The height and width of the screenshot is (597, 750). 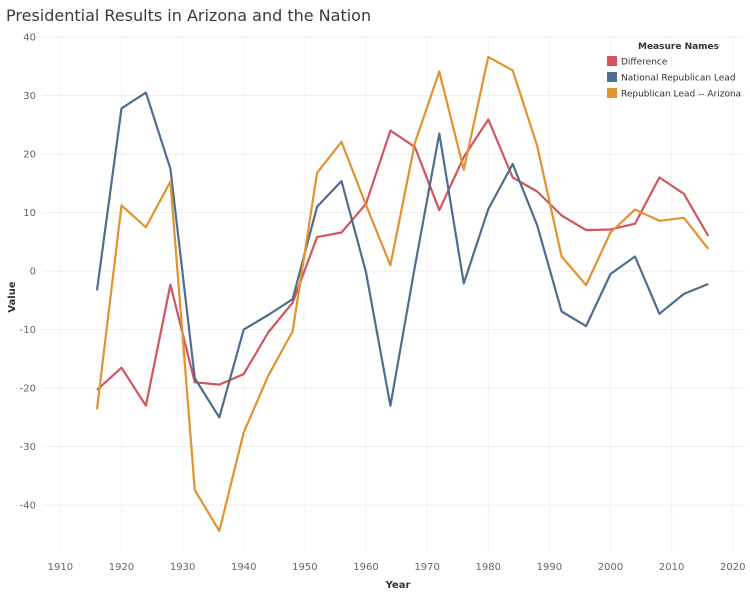 What do you see at coordinates (678, 47) in the screenshot?
I see `legend-title: Measure Names` at bounding box center [678, 47].